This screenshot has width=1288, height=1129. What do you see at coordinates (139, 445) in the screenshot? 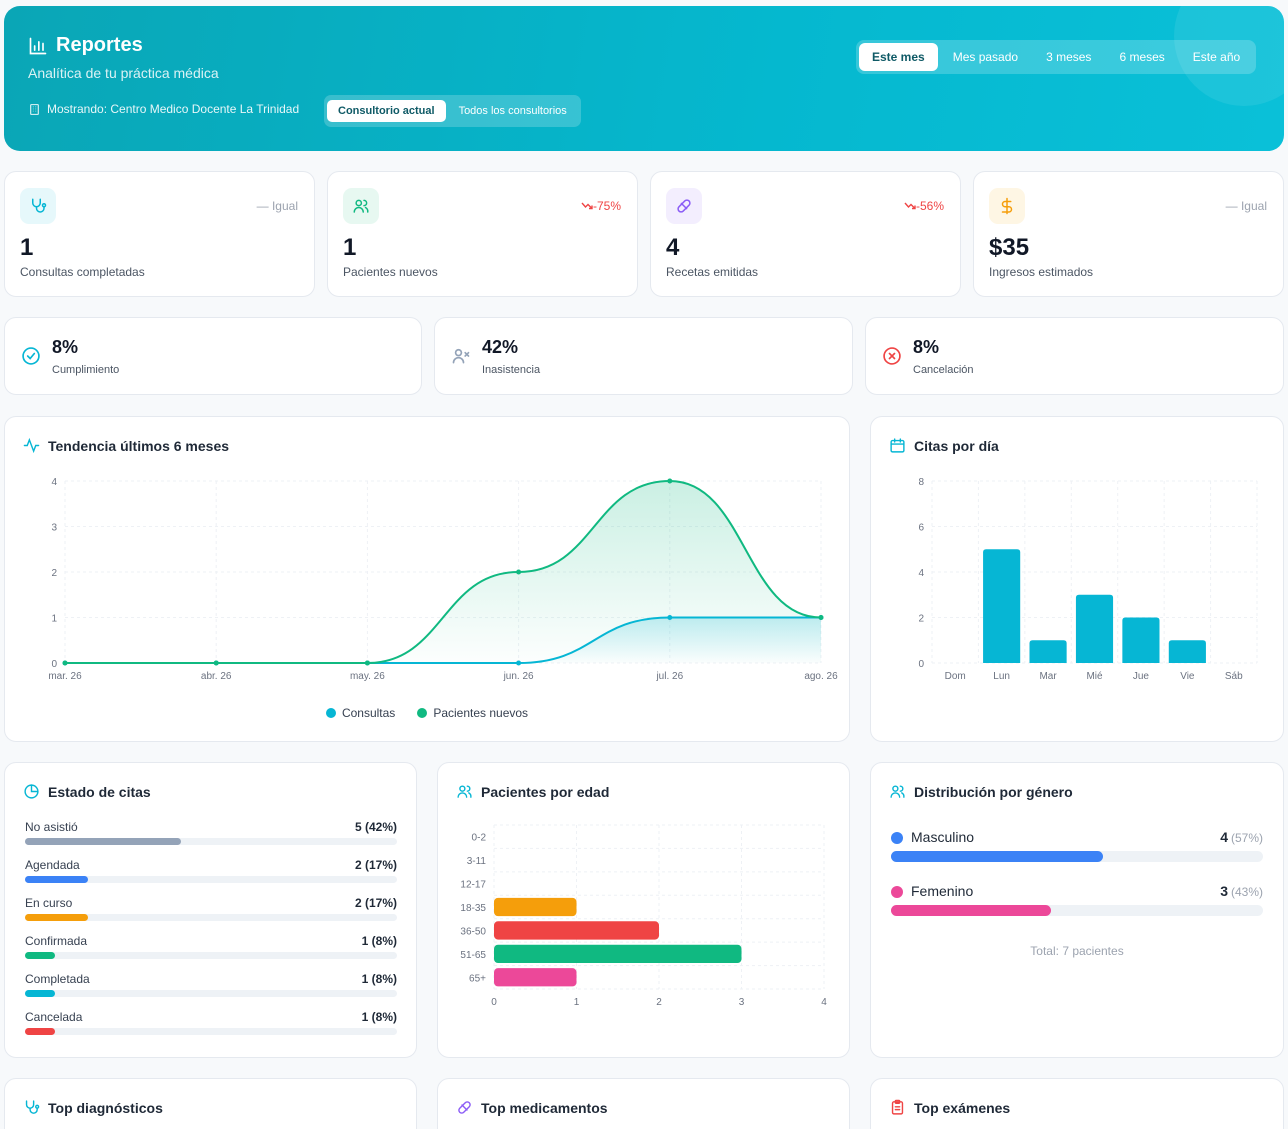
I see `trend-chart-title-text: Tendencia últimos 6 meses` at bounding box center [139, 445].